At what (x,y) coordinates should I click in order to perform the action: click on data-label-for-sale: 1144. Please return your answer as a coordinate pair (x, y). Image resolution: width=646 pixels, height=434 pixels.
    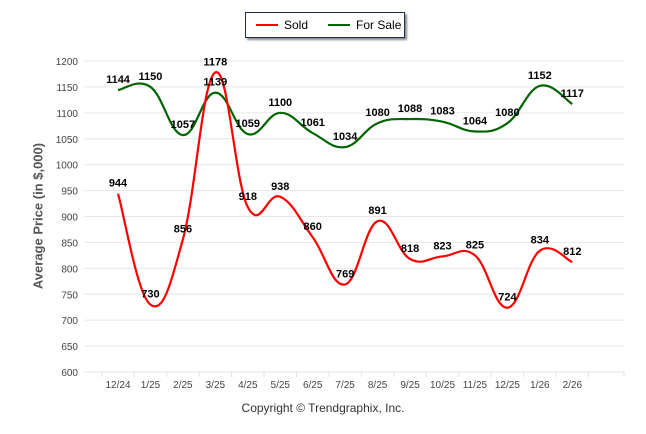
    Looking at the image, I should click on (118, 80).